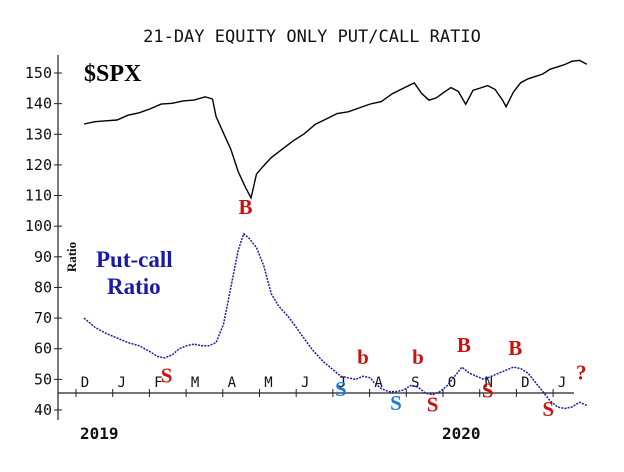 Image resolution: width=624 pixels, height=472 pixels. I want to click on chart-title: 21-DAY EQUITY ONLY PUT/CALL RATIO, so click(312, 37).